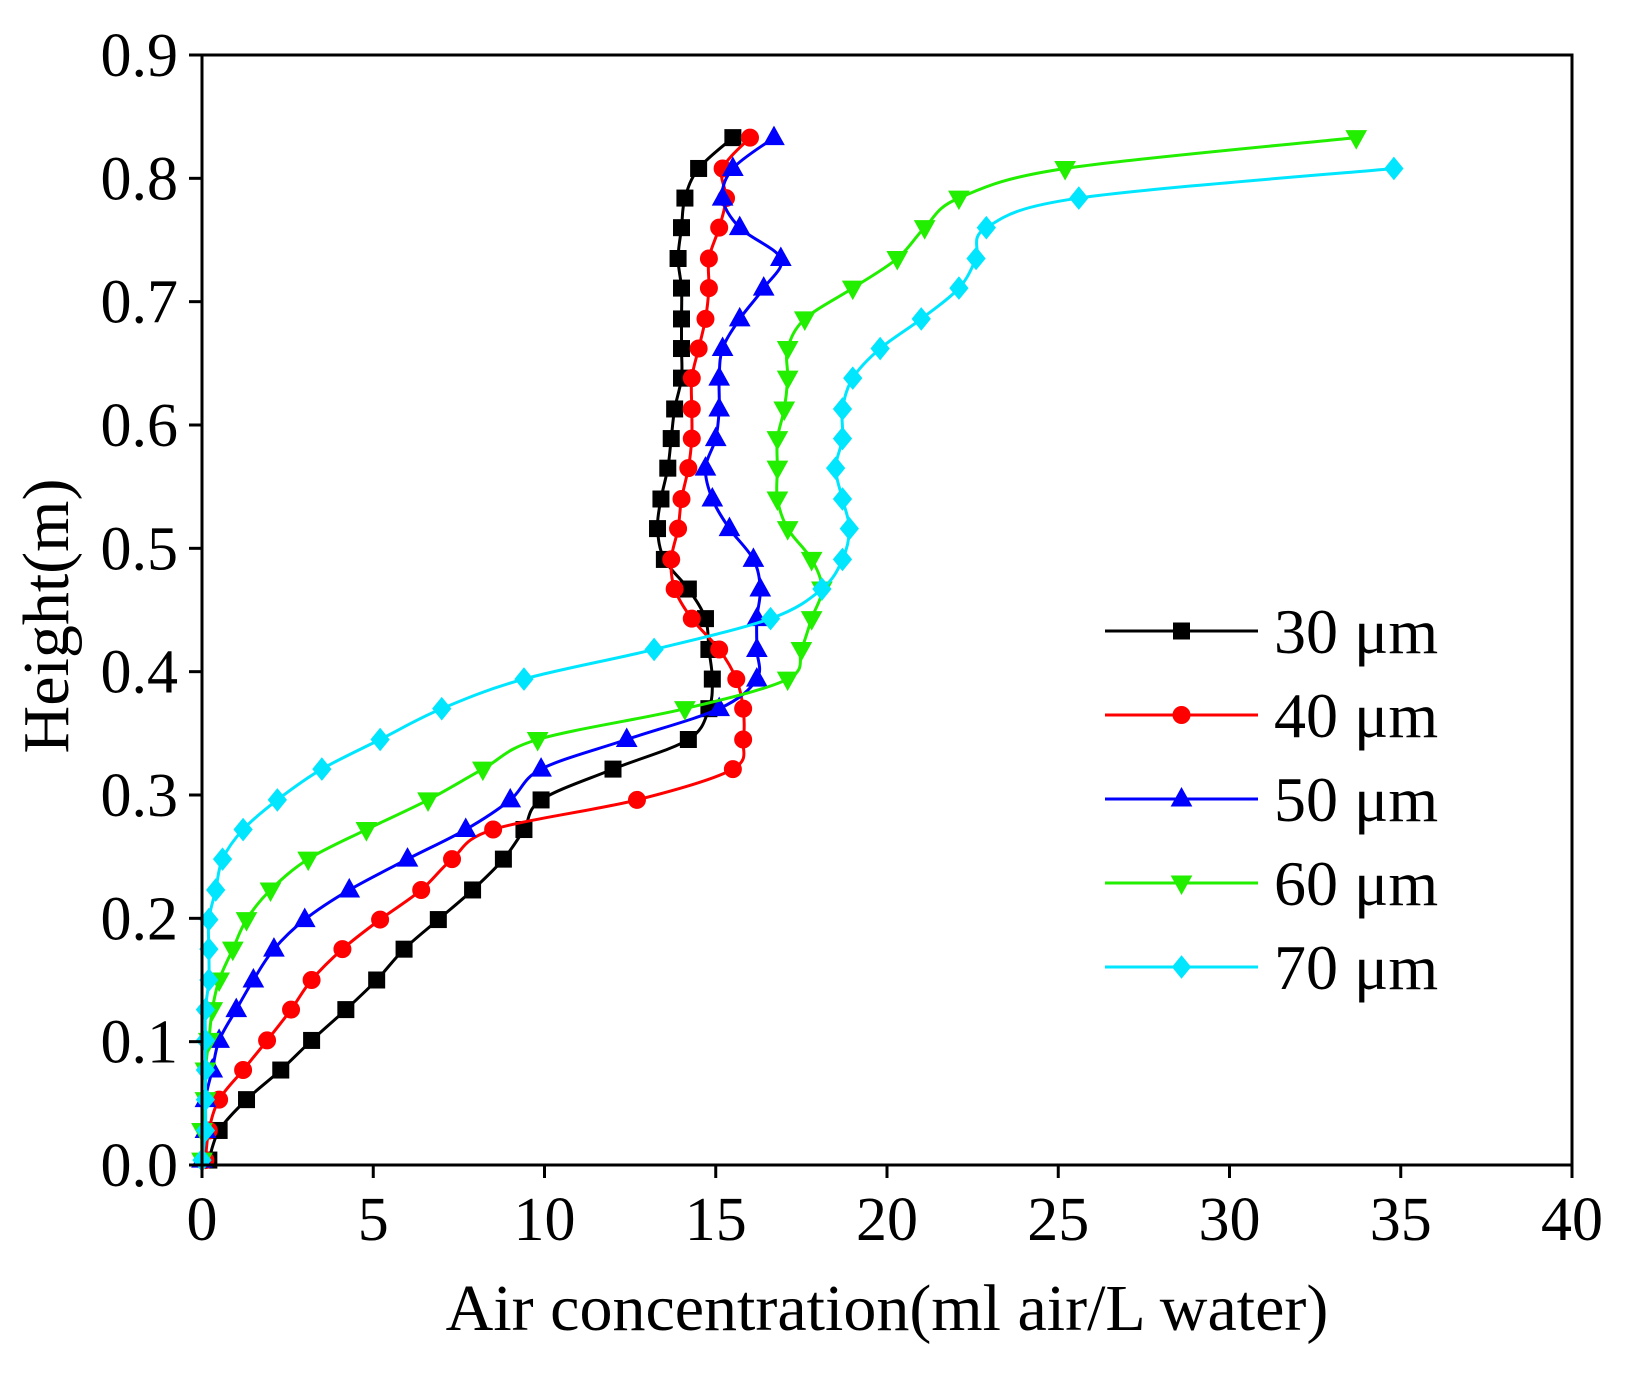 Image resolution: width=1629 pixels, height=1375 pixels. I want to click on legend-item: 70 μm, so click(1271, 967).